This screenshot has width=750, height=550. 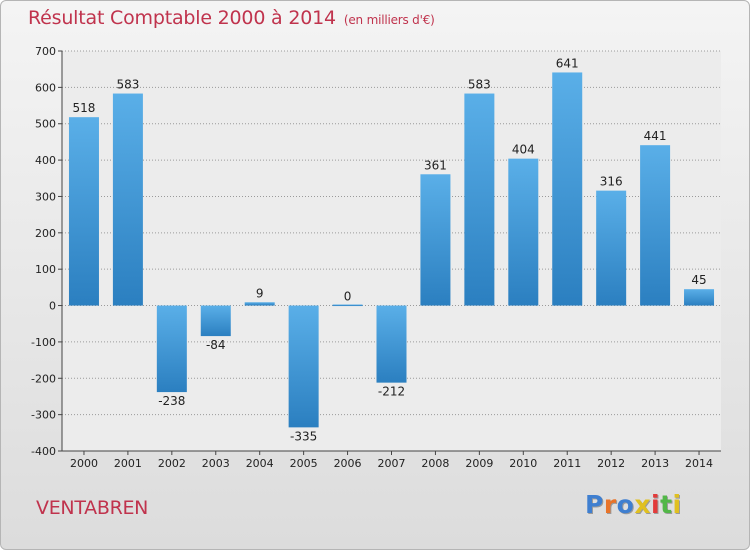 I want to click on x-tick-label: 2005, so click(x=304, y=463).